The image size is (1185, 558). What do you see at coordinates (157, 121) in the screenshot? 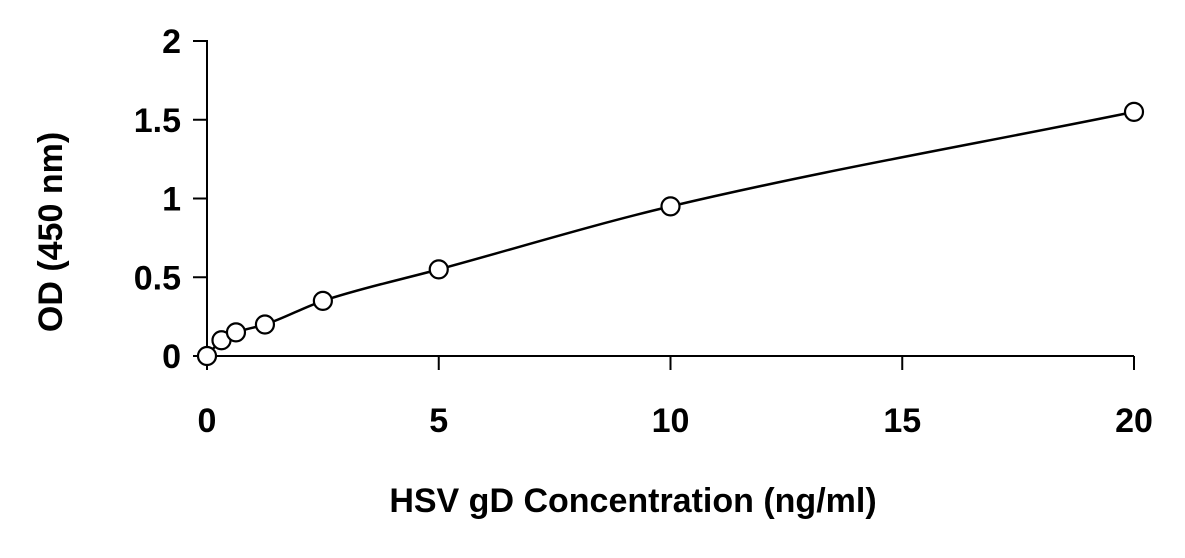
I see `y-tick-label: 1.5` at bounding box center [157, 121].